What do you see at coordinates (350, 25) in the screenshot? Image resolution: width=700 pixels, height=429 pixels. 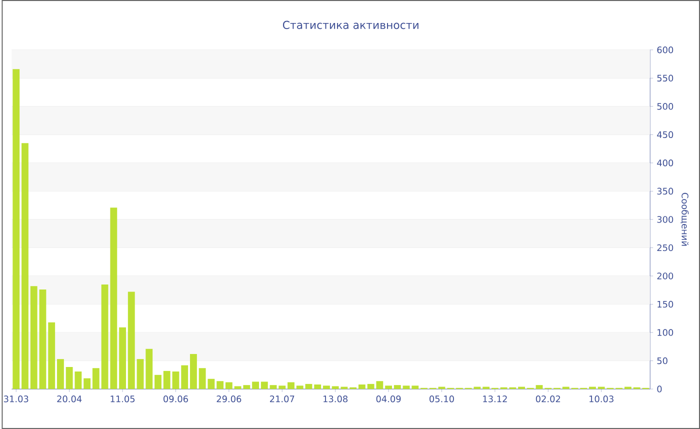 I see `chart-title: Статистика активности` at bounding box center [350, 25].